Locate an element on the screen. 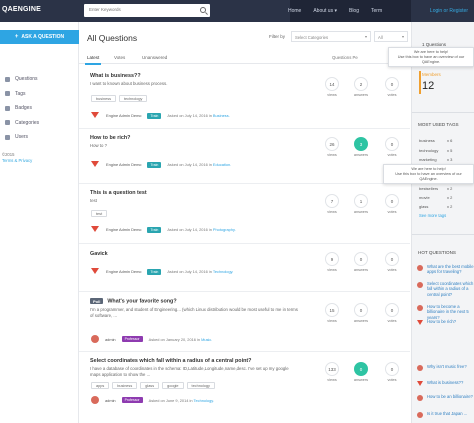 The height and width of the screenshot is (423, 474). question-title: What's your favorite song? is located at coordinates (142, 301).